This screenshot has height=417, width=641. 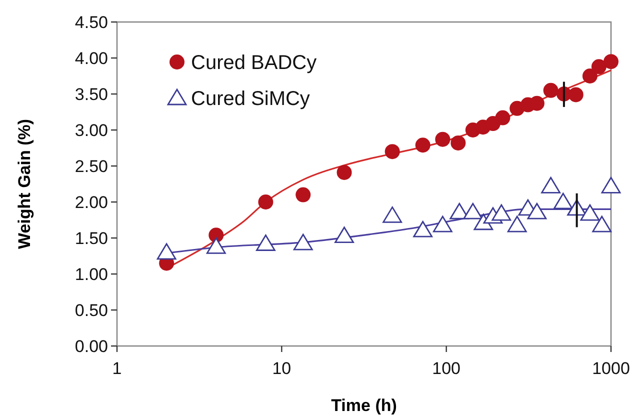 I want to click on y-tick-label: 2.50, so click(x=91, y=166).